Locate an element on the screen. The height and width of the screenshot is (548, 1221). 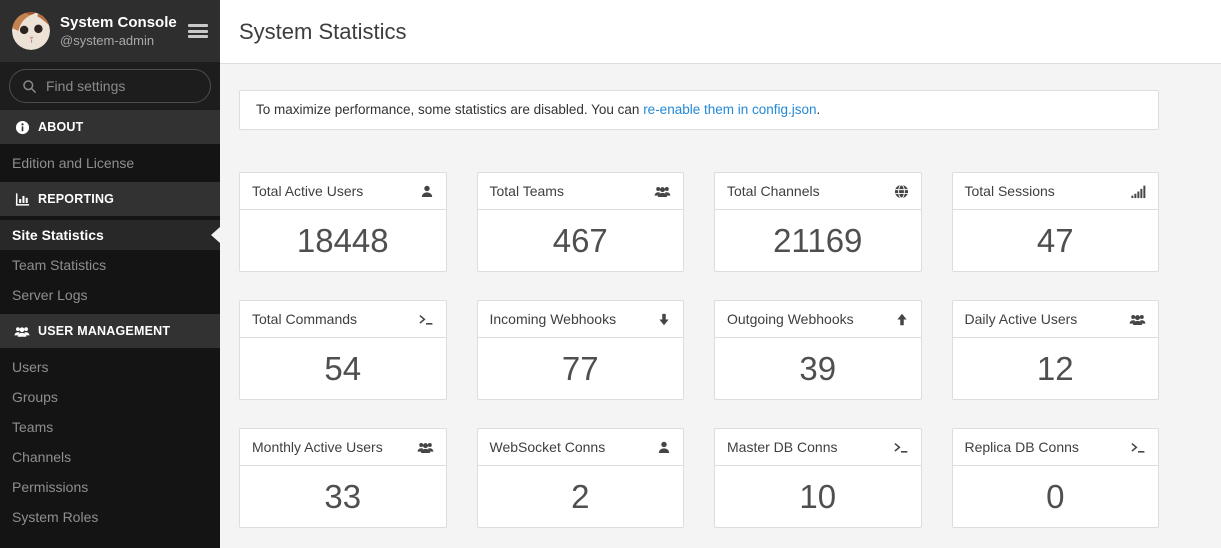
arrow-down-icon is located at coordinates (664, 319).